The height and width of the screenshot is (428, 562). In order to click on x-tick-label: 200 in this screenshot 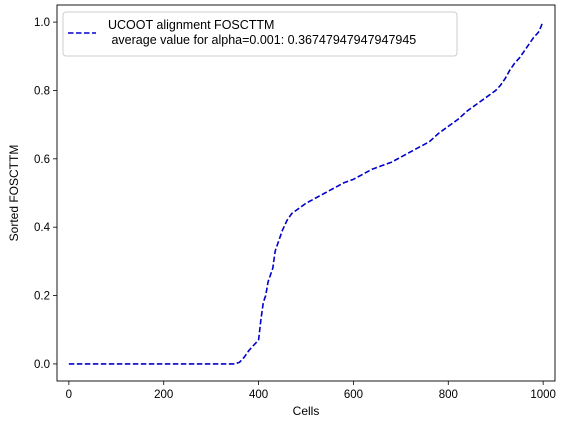, I will do `click(163, 395)`.